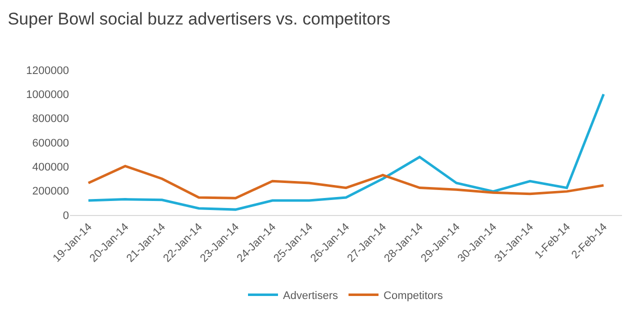 The height and width of the screenshot is (321, 642). I want to click on y-tick-label: 400000, so click(50, 168).